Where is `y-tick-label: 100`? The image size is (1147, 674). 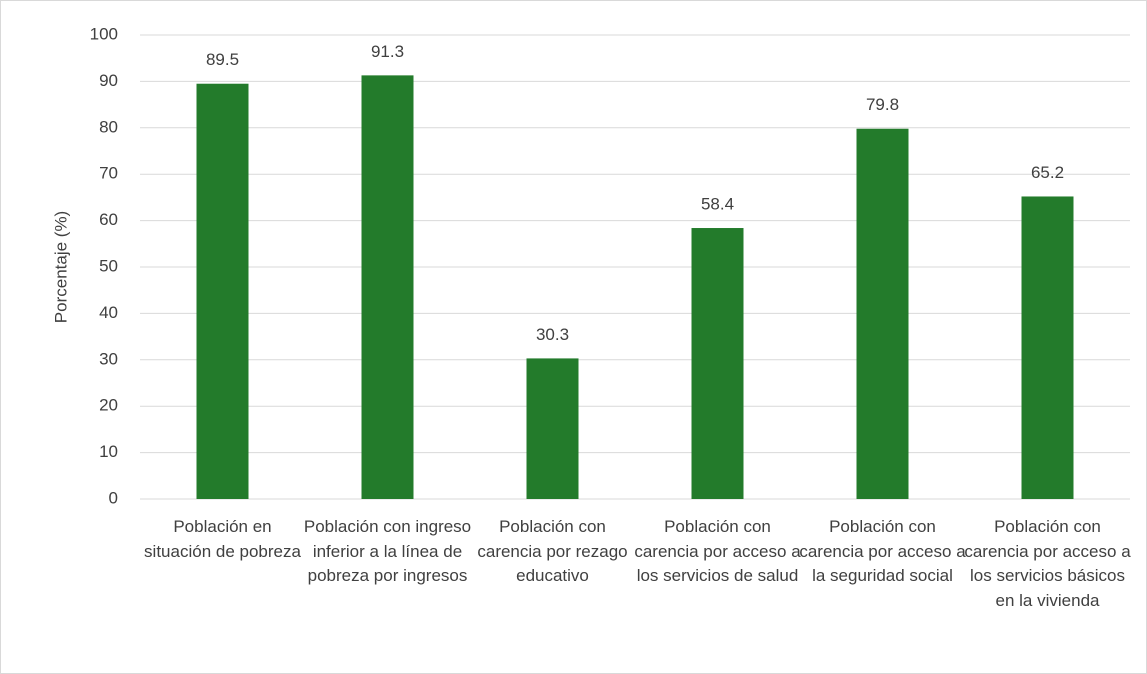 y-tick-label: 100 is located at coordinates (104, 33).